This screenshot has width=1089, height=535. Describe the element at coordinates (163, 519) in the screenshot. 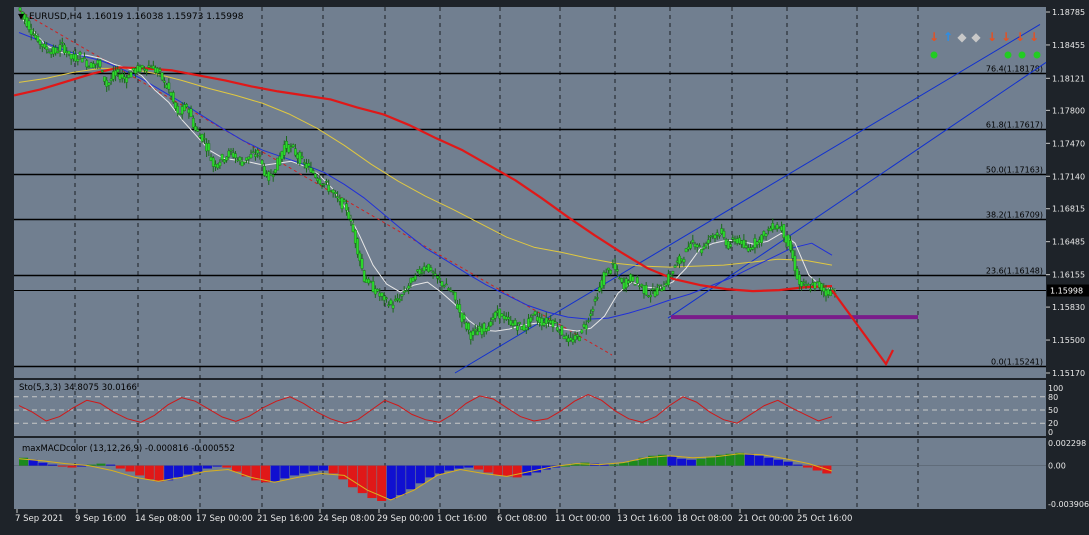

I see `time-axis-label: 14 Sep 08:00` at that location.